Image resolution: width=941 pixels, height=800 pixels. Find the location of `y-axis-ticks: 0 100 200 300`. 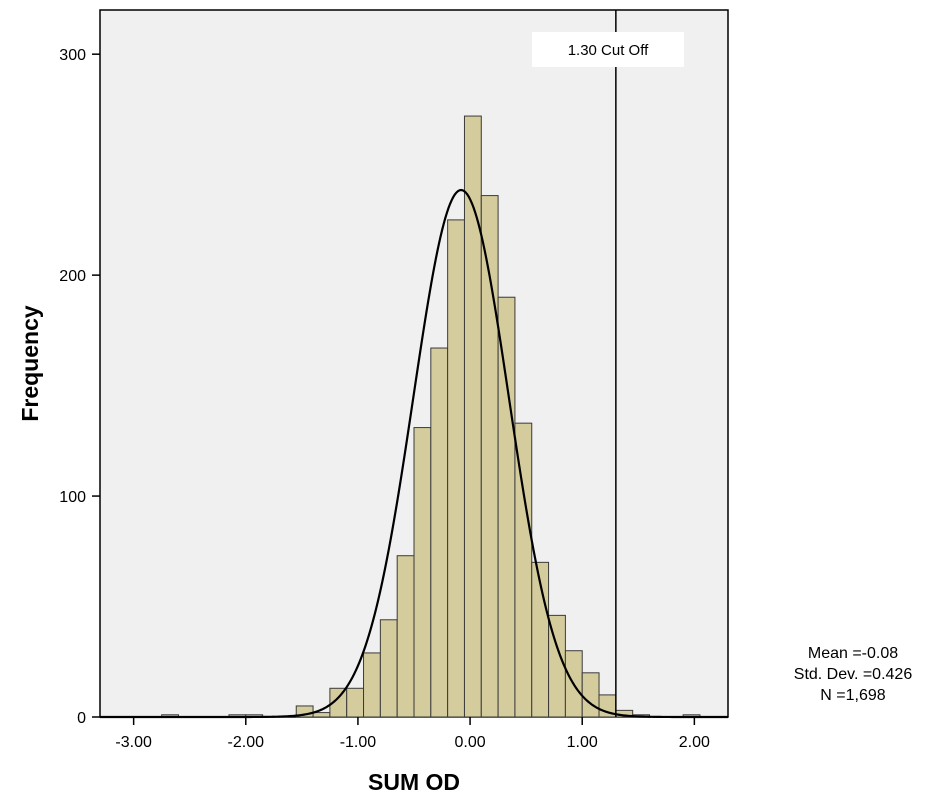

y-axis-ticks: 0 100 200 300 is located at coordinates (79, 387).